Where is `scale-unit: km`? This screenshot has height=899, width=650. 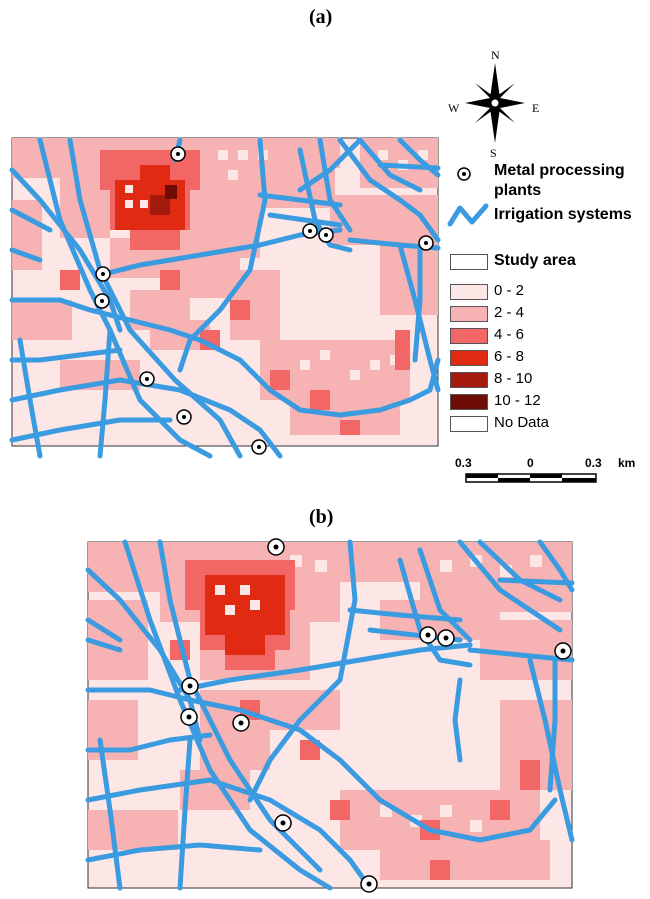 scale-unit: km is located at coordinates (627, 463).